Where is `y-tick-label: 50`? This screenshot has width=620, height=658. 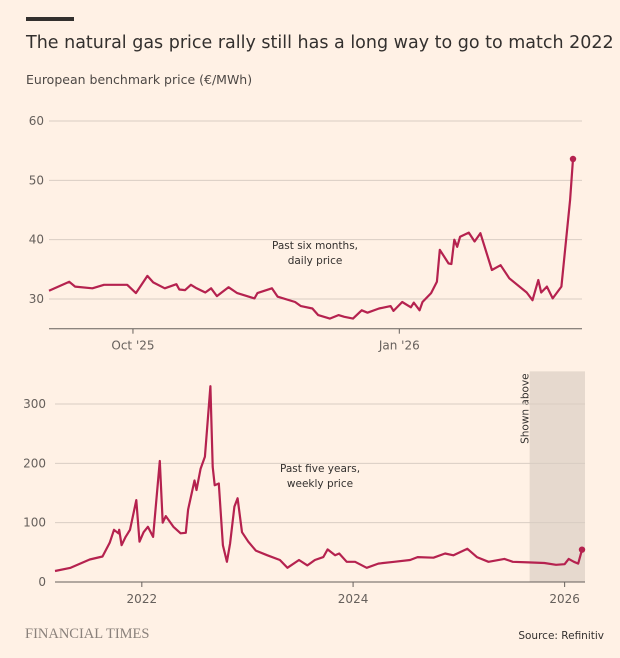
y-tick-label: 50 is located at coordinates (36, 180).